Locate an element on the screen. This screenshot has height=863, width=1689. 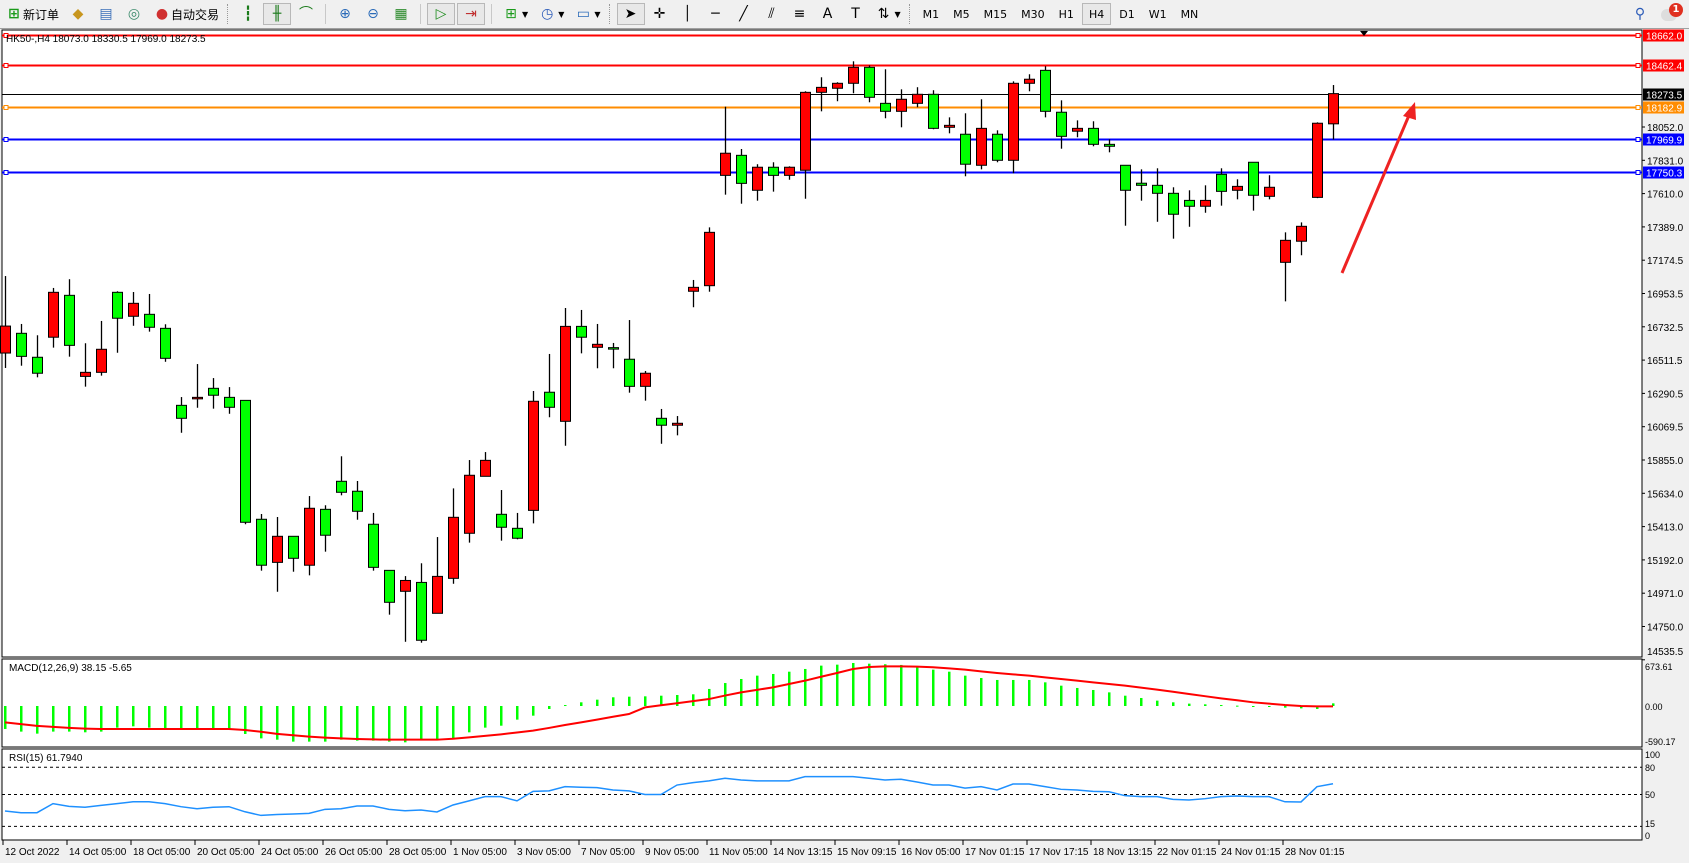
vertical-line-button: │ is located at coordinates (688, 14).